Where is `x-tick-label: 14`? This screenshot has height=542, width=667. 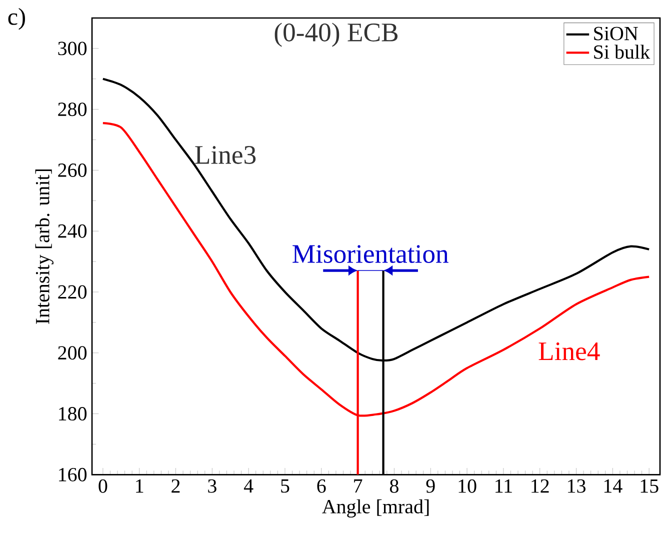 x-tick-label: 14 is located at coordinates (613, 486).